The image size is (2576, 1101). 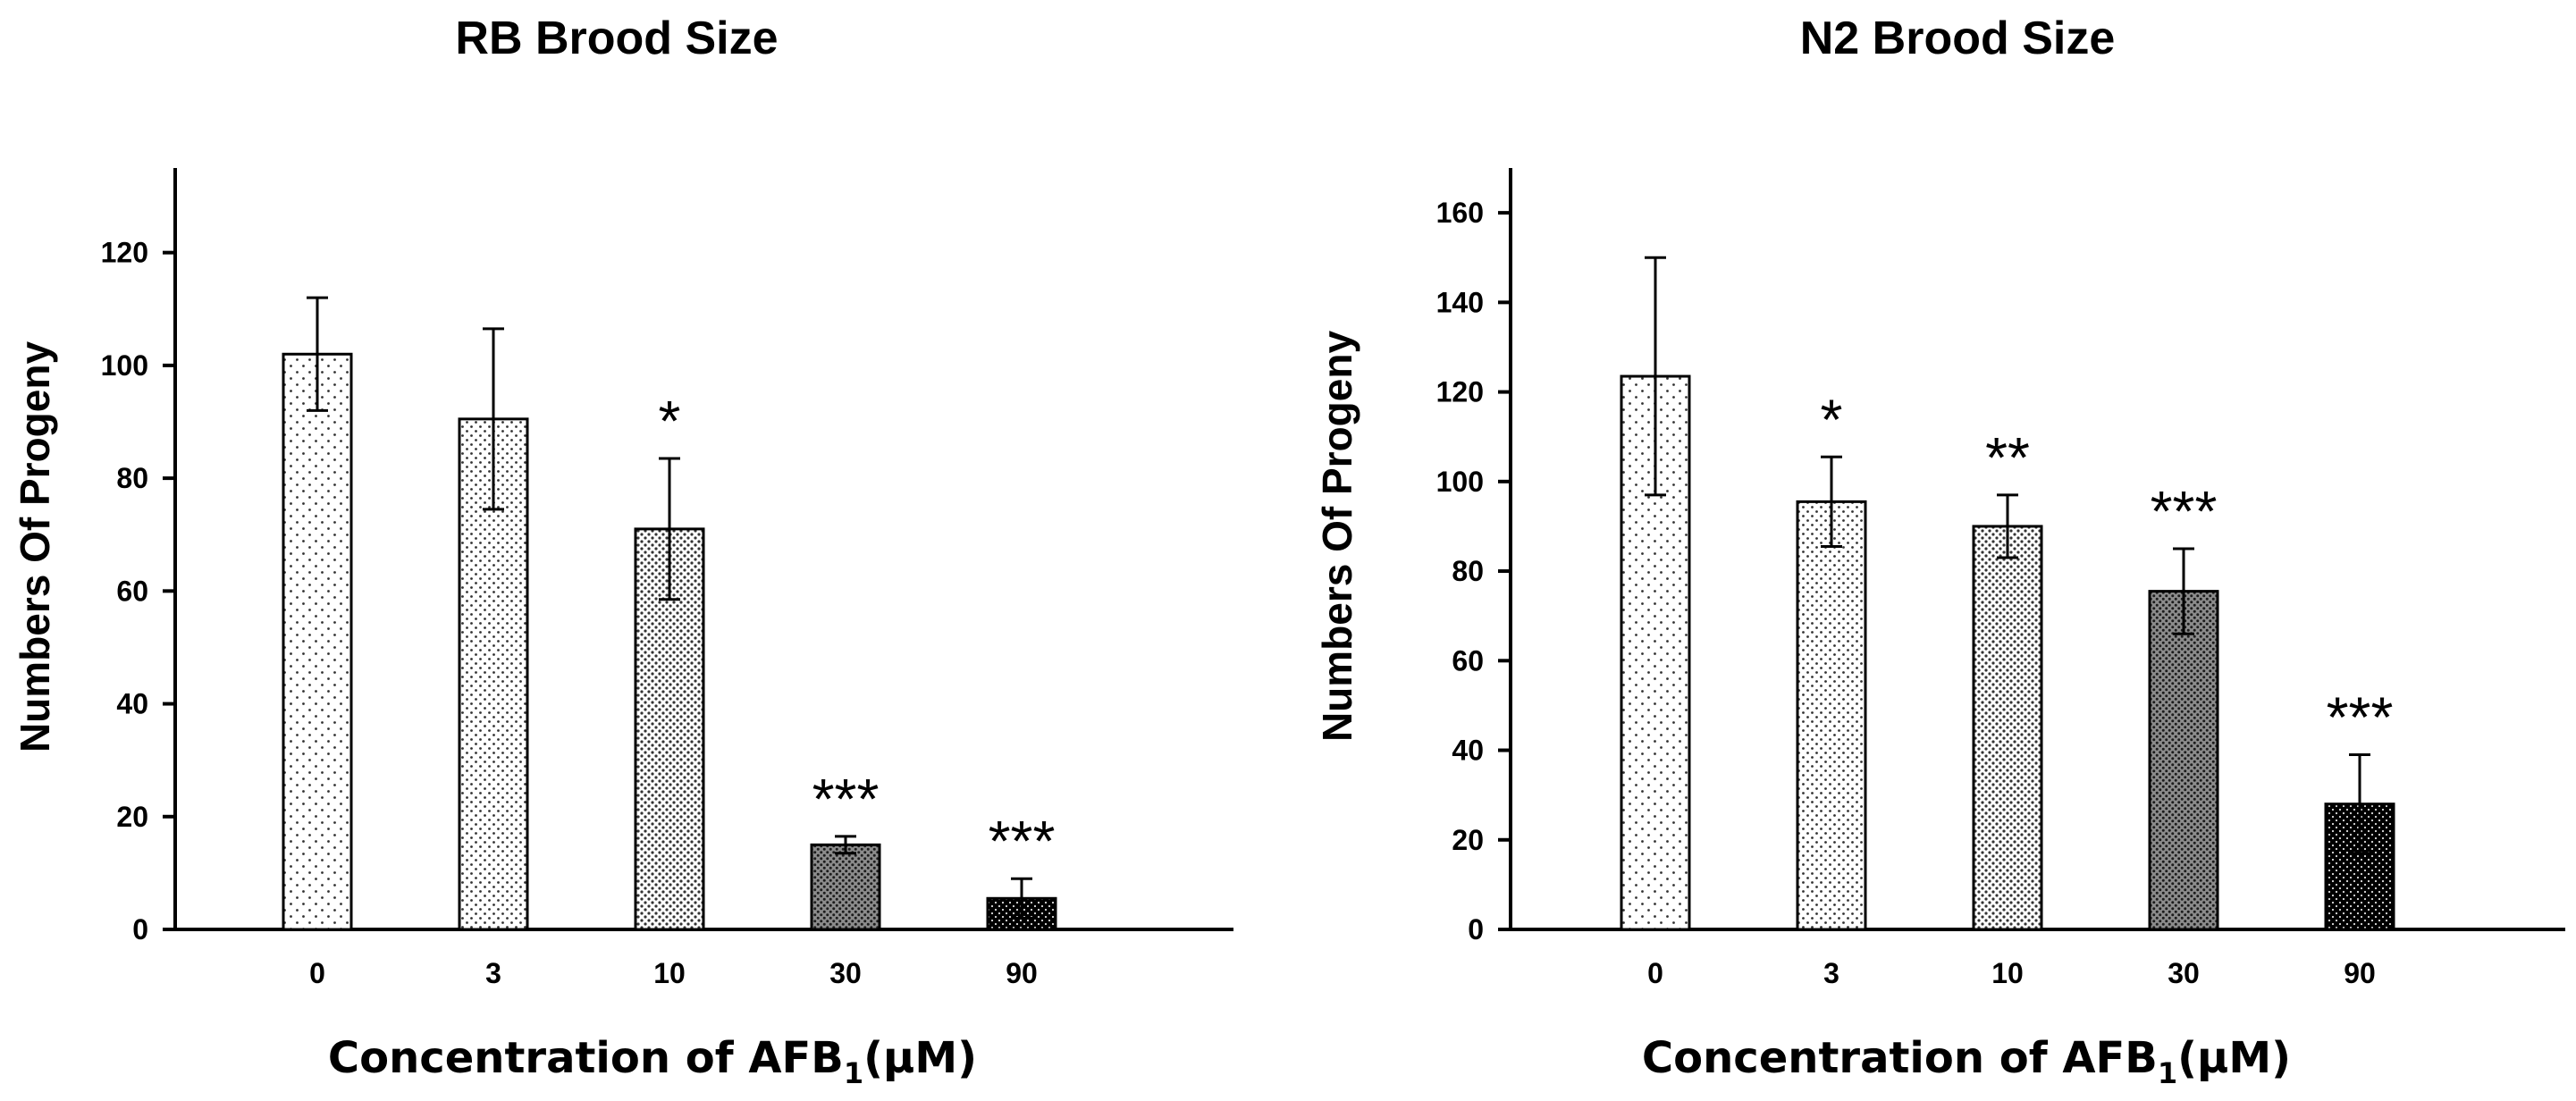 I want to click on y-tick-label: 160, so click(x=1460, y=213).